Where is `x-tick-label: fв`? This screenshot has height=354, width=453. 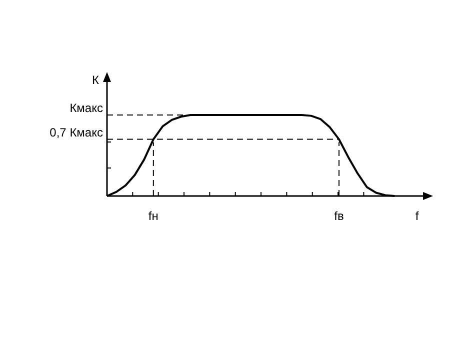 x-tick-label: fв is located at coordinates (339, 216).